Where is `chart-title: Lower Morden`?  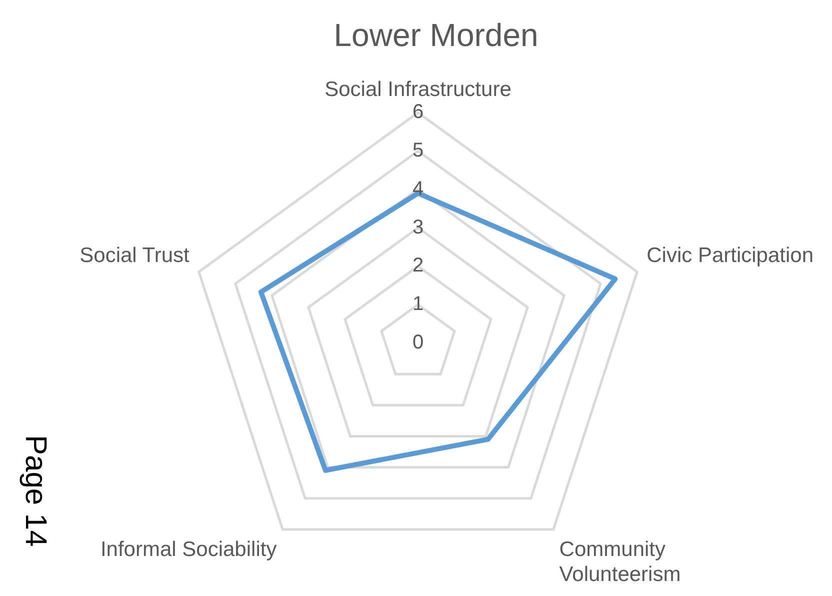
chart-title: Lower Morden is located at coordinates (436, 35).